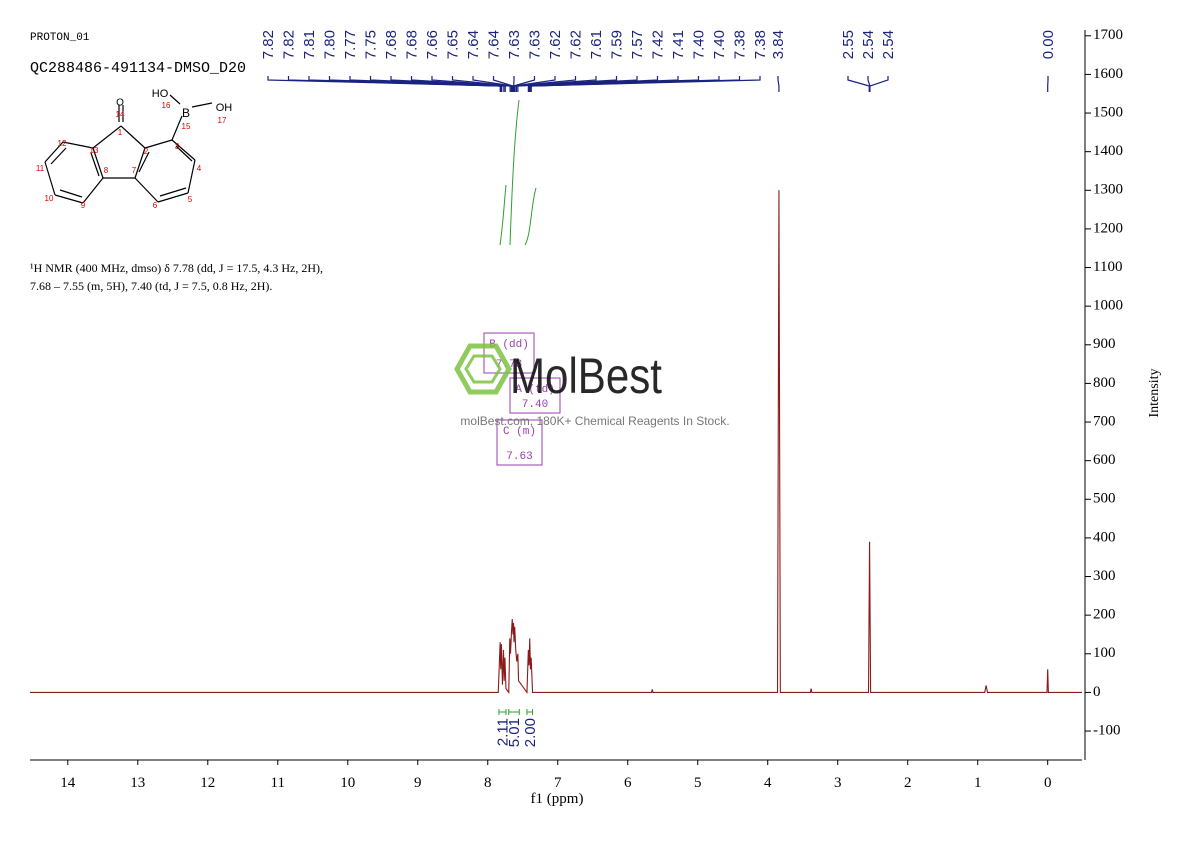 This screenshot has width=1190, height=841. Describe the element at coordinates (1104, 383) in the screenshot. I see `y-tick-label: 800` at that location.